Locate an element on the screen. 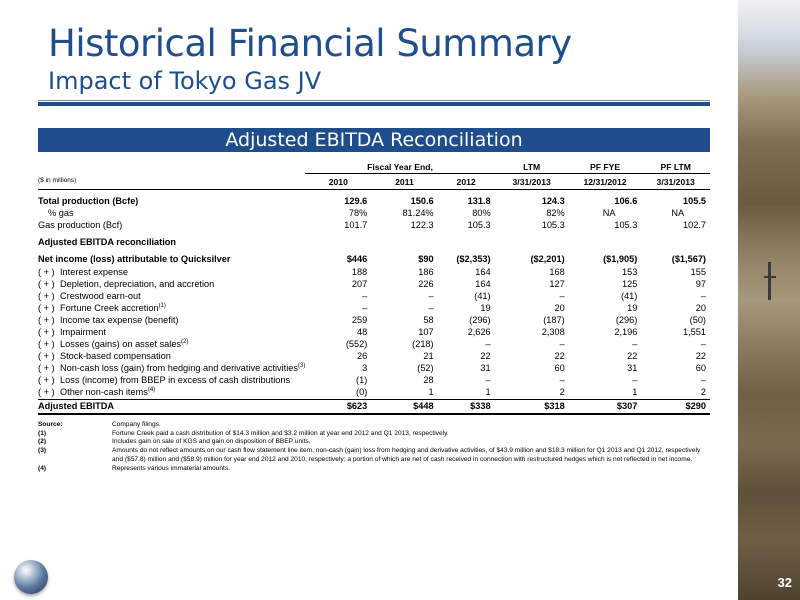 The height and width of the screenshot is (600, 800). cell: 1,551 is located at coordinates (694, 331).